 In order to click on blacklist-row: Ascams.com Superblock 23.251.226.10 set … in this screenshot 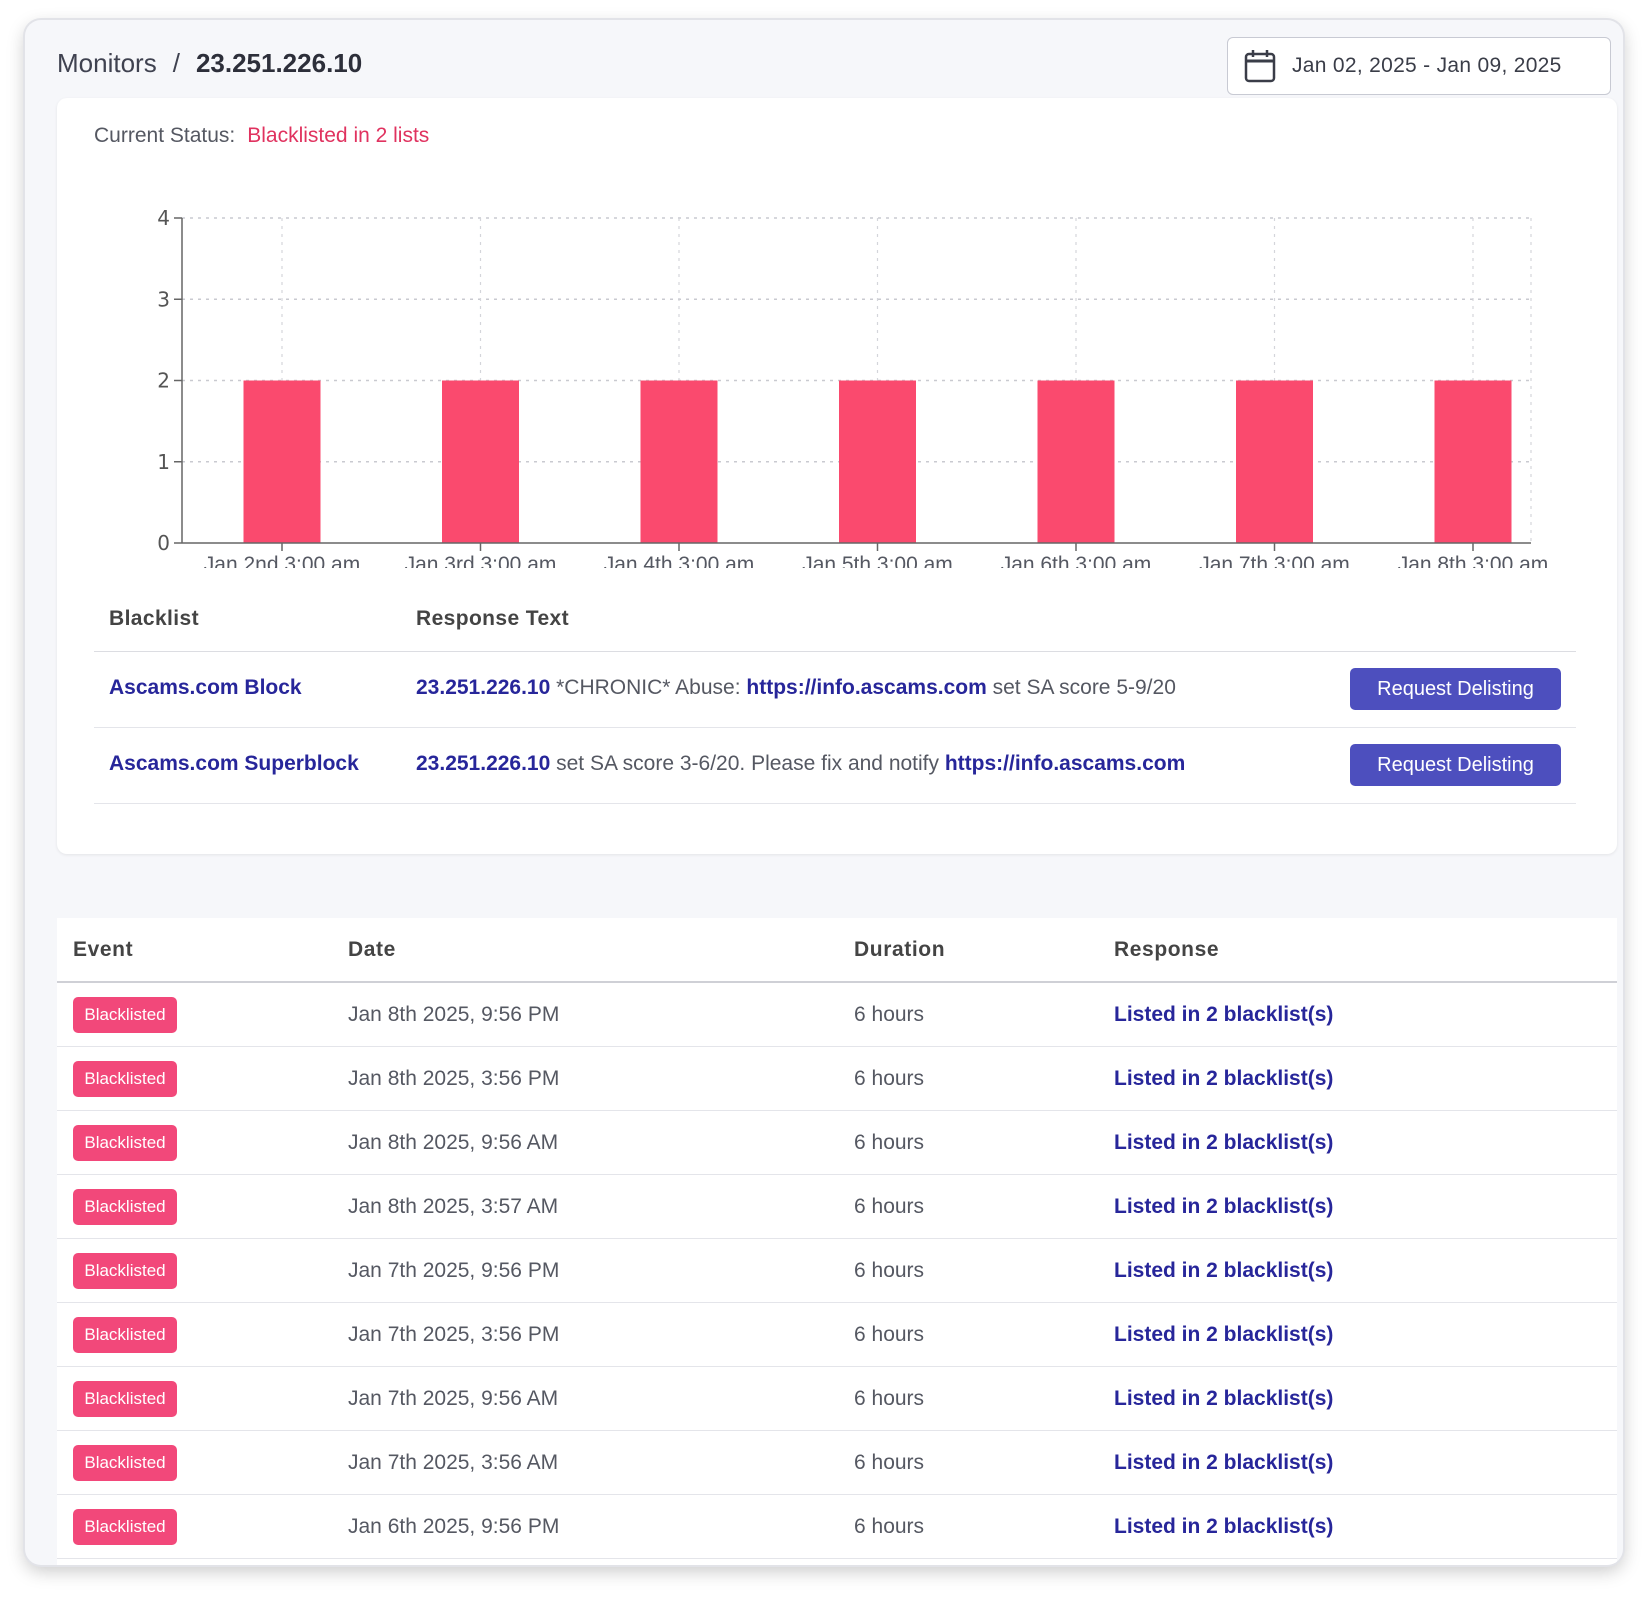, I will do `click(835, 766)`.